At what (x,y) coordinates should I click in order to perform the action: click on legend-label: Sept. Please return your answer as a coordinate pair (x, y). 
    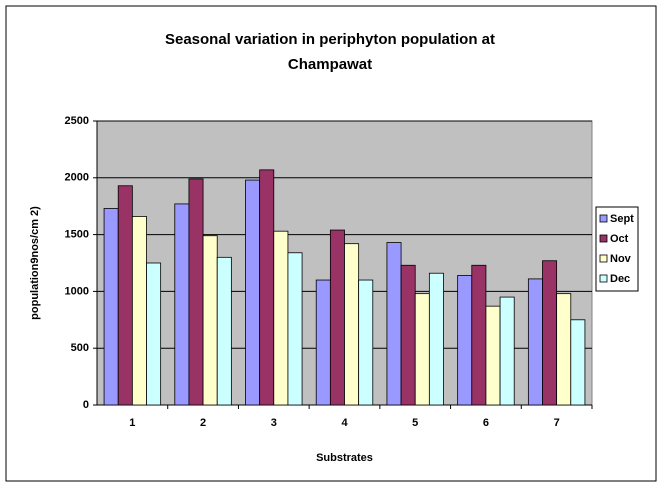
    Looking at the image, I should click on (622, 219).